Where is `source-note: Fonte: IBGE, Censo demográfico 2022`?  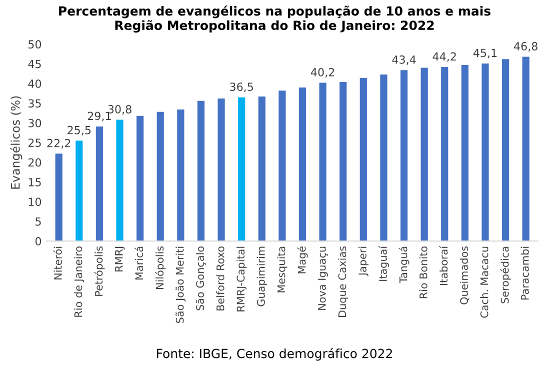 source-note: Fonte: IBGE, Censo demográfico 2022 is located at coordinates (274, 354).